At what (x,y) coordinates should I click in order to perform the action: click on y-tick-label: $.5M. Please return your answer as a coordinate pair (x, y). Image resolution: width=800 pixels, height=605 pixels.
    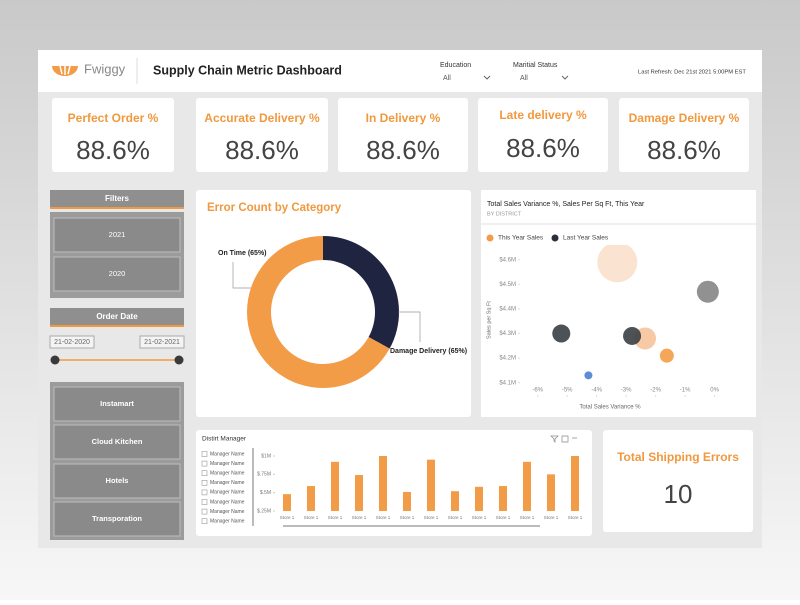
    Looking at the image, I should click on (265, 493).